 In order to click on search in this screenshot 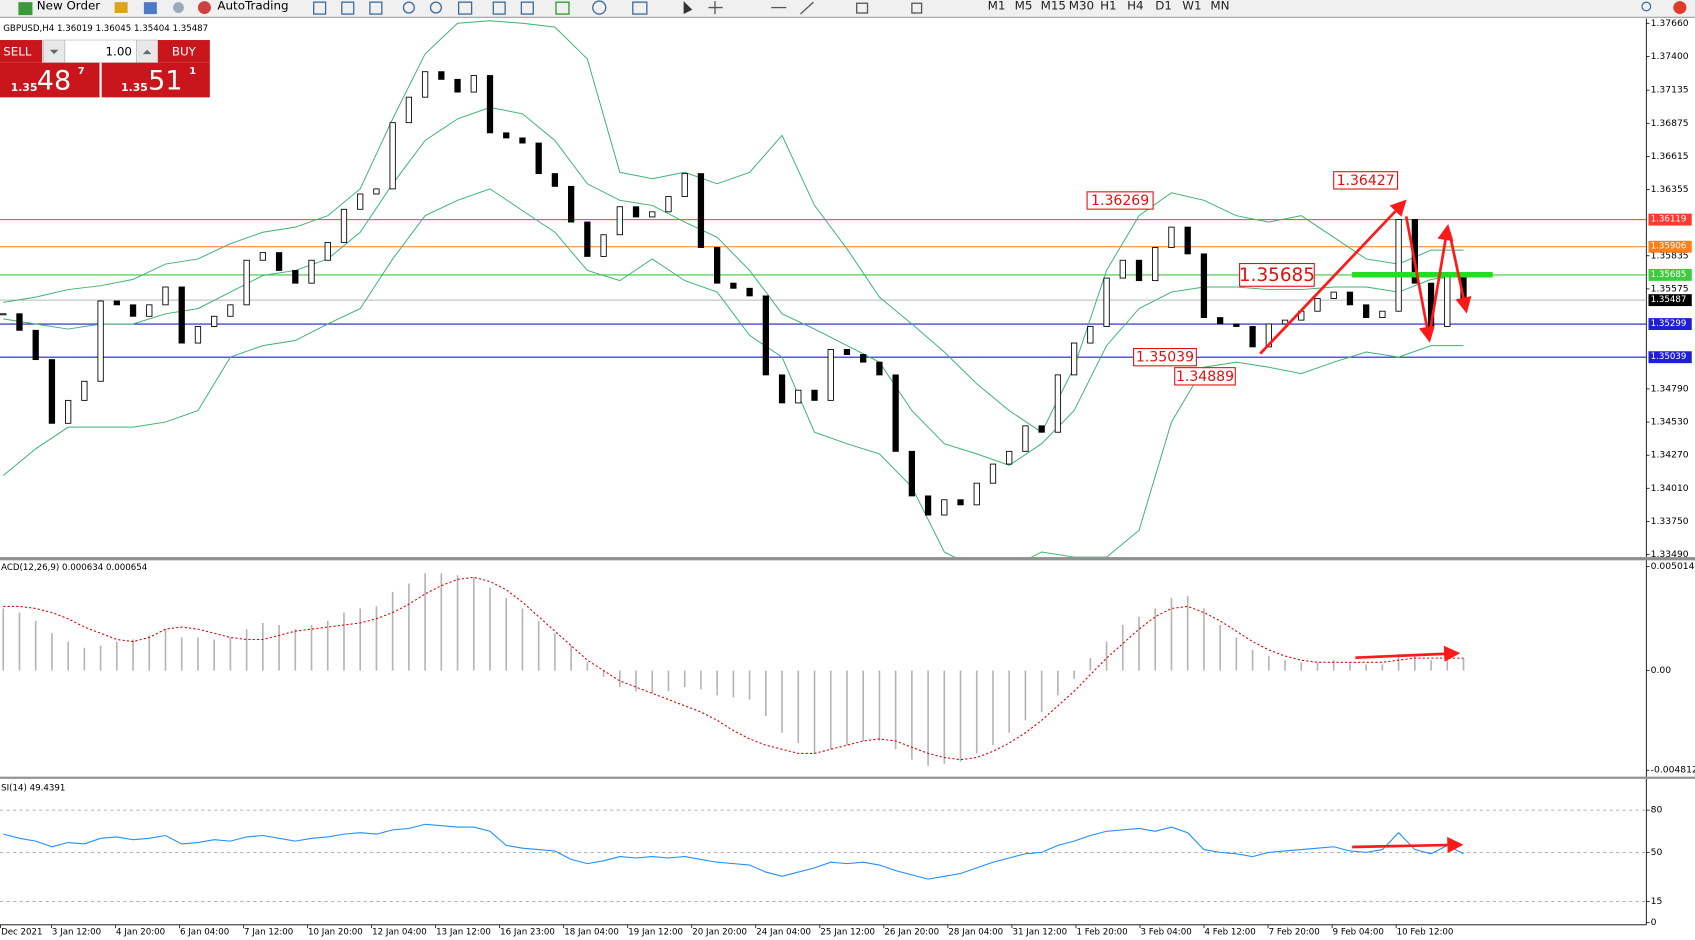, I will do `click(1646, 6)`.